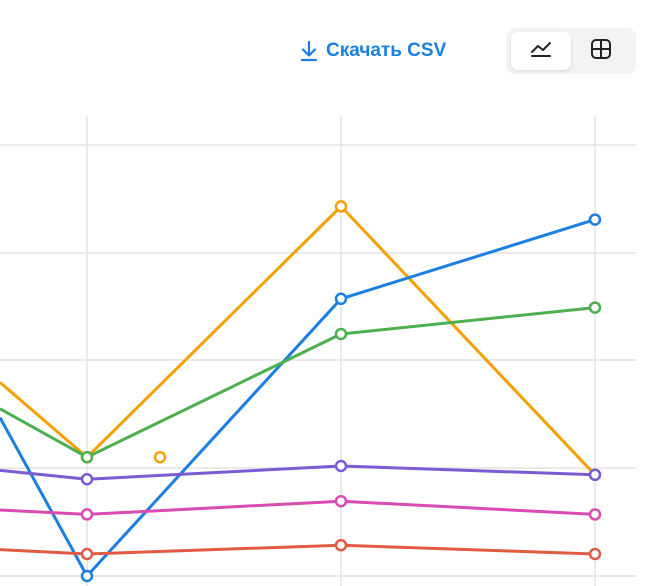 This screenshot has height=586, width=654. Describe the element at coordinates (160, 457) in the screenshot. I see `hover-marker` at that location.